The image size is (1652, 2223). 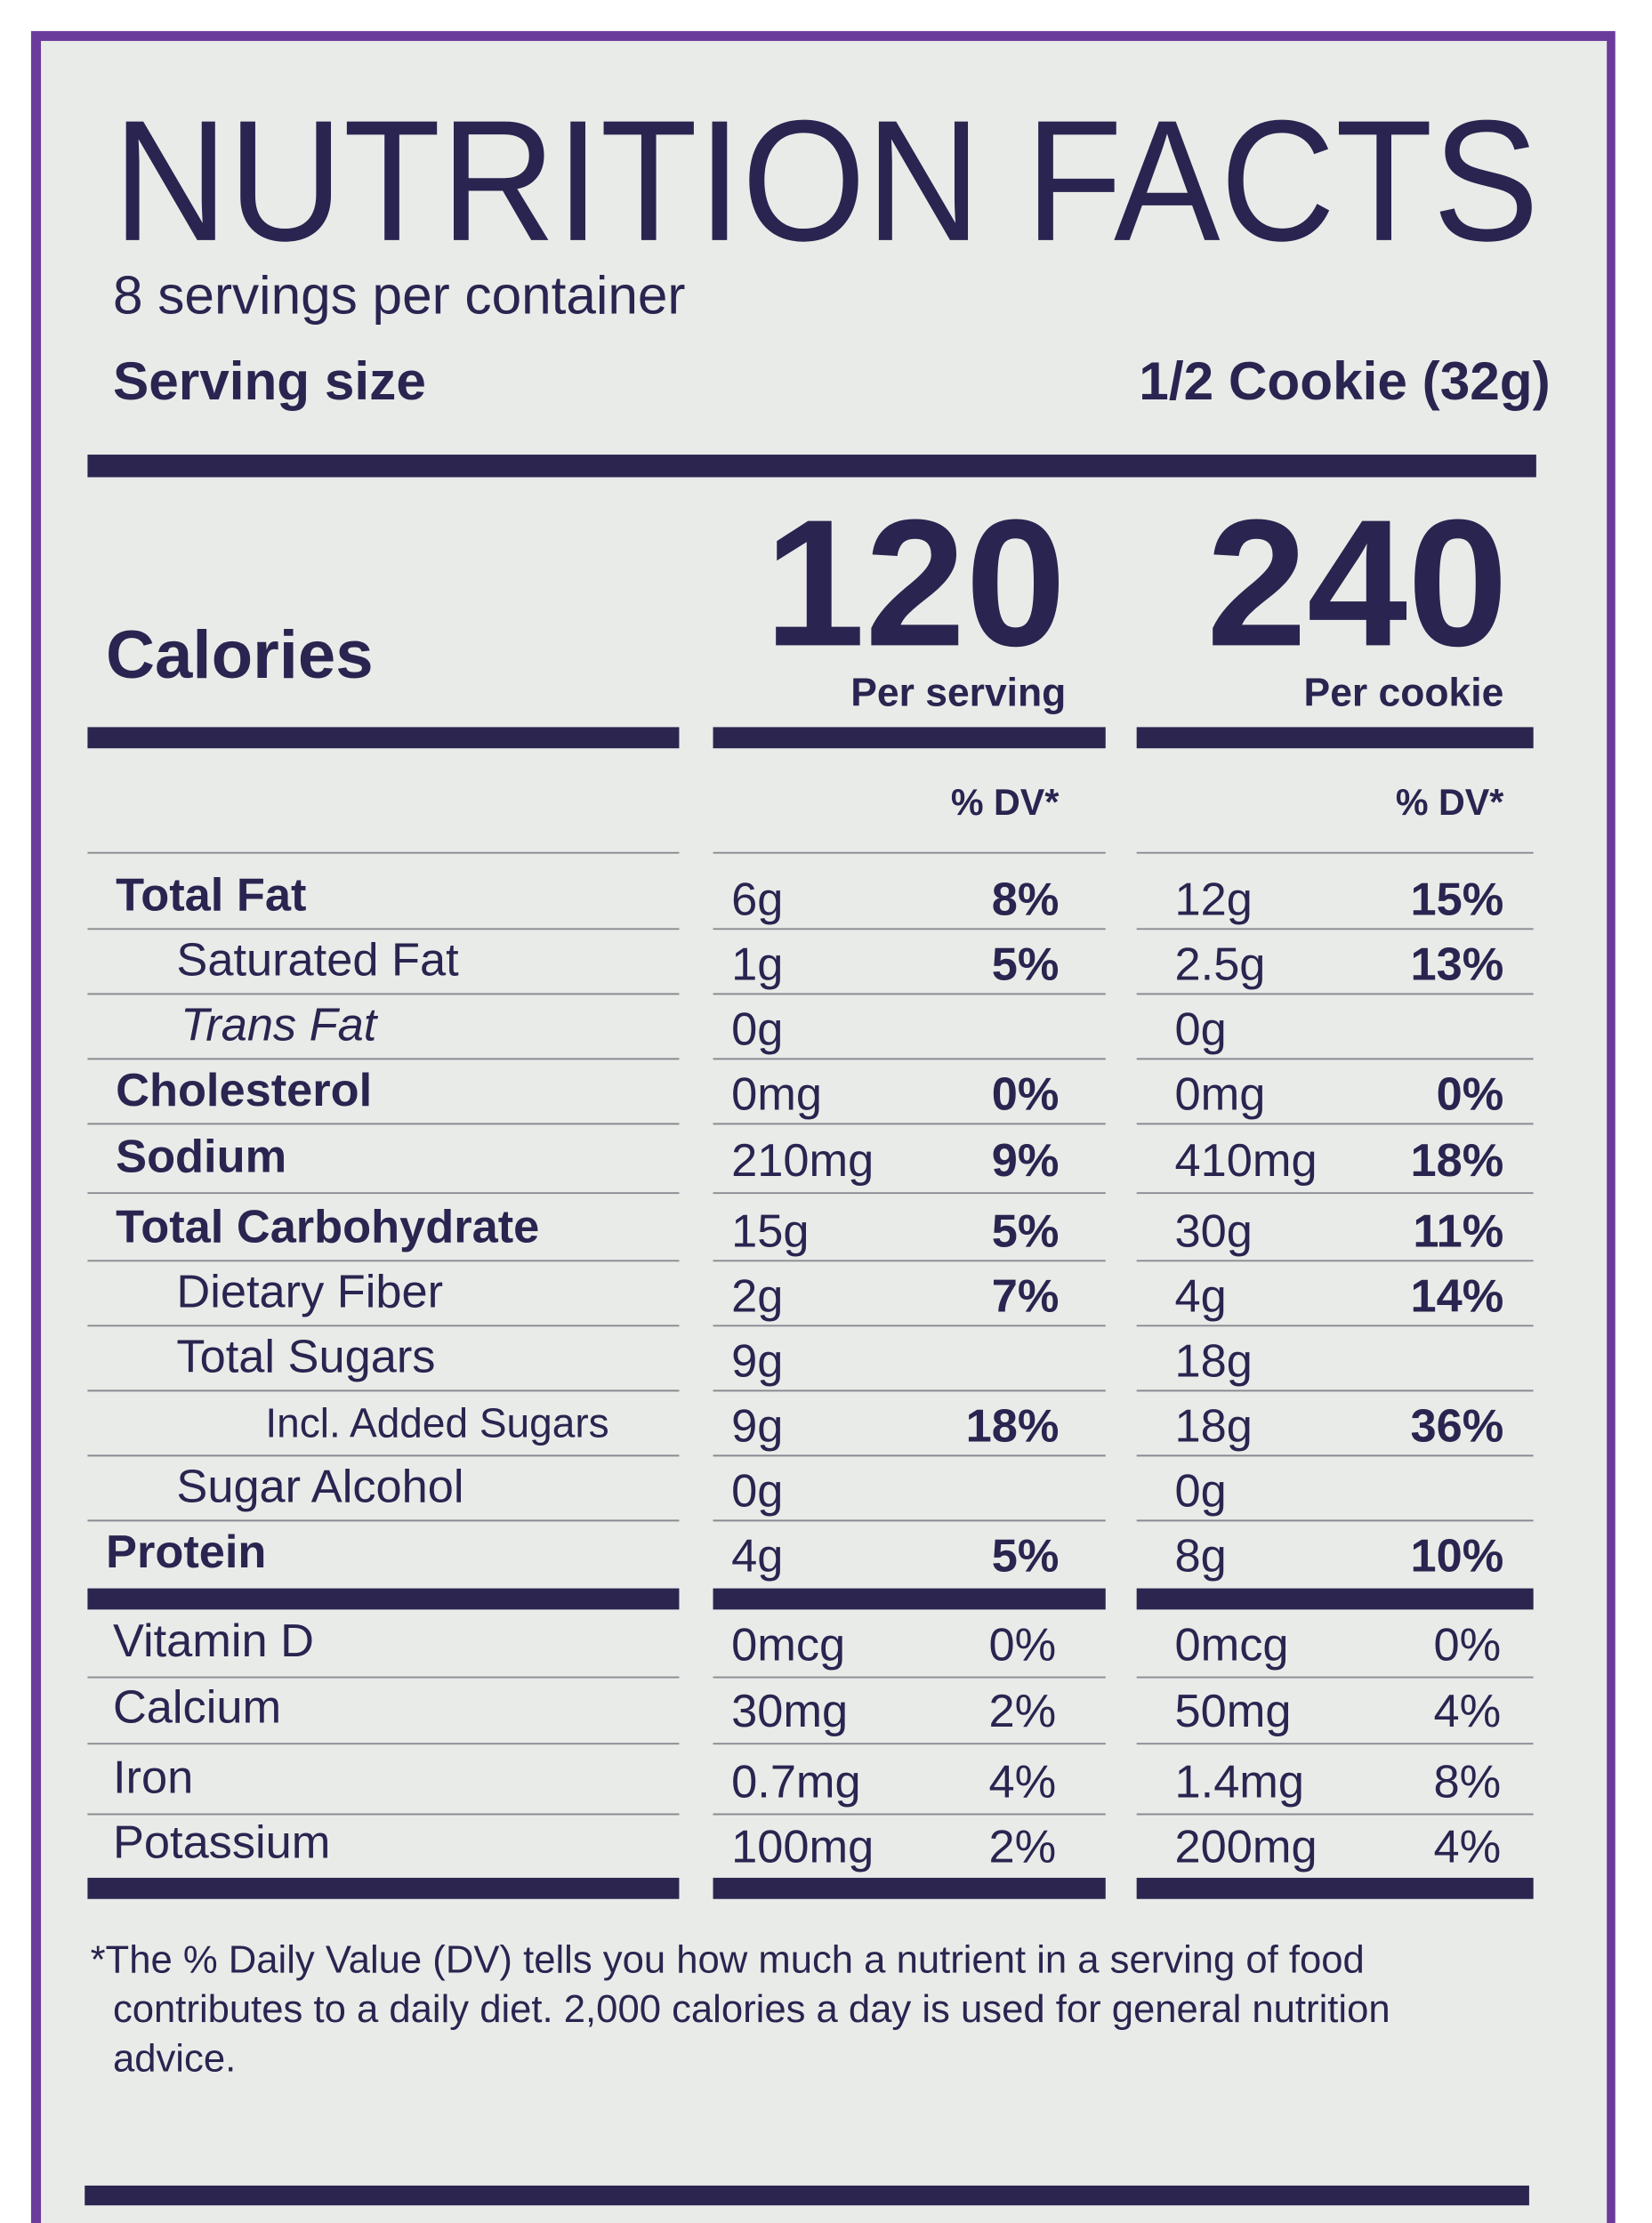 I want to click on nutrient-name: Sugar Alcohol, so click(x=319, y=1487).